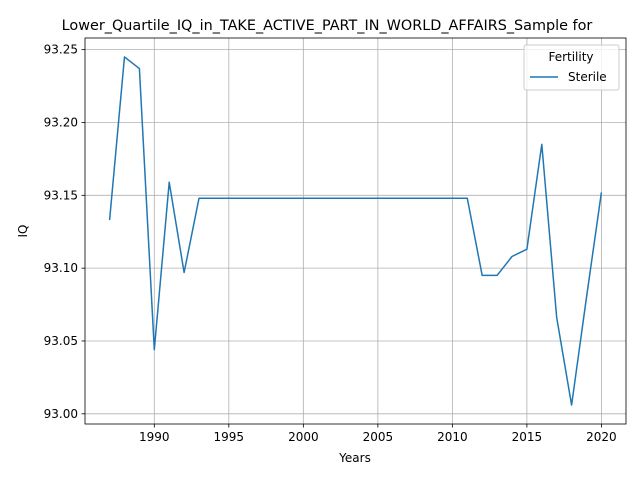 The image size is (640, 480). Describe the element at coordinates (527, 437) in the screenshot. I see `x-tick-label: 2015` at that location.